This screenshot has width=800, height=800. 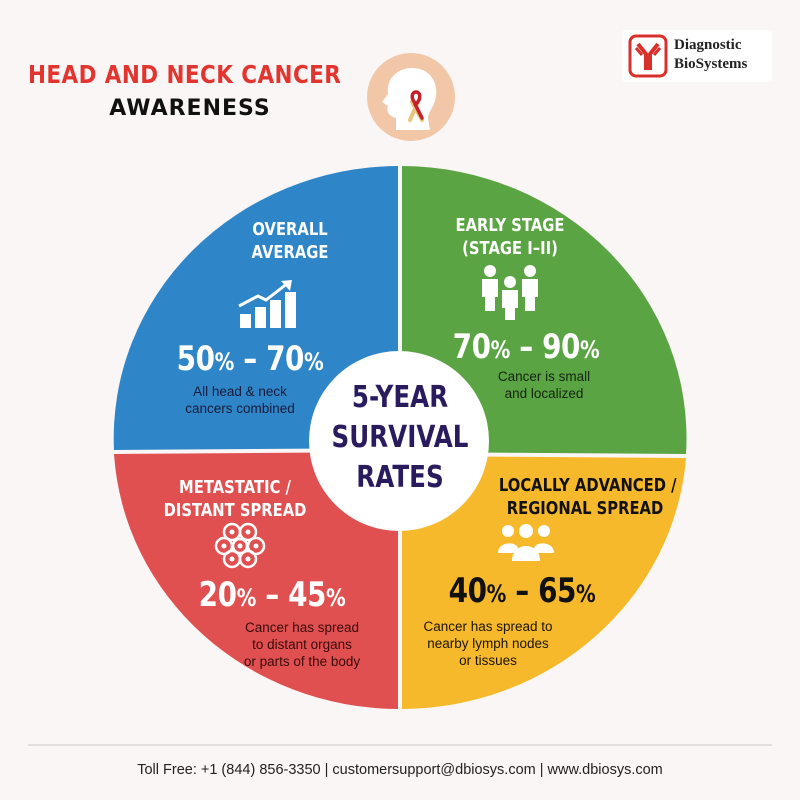 What do you see at coordinates (290, 241) in the screenshot?
I see `overall-title: OVERALL AVERAGE` at bounding box center [290, 241].